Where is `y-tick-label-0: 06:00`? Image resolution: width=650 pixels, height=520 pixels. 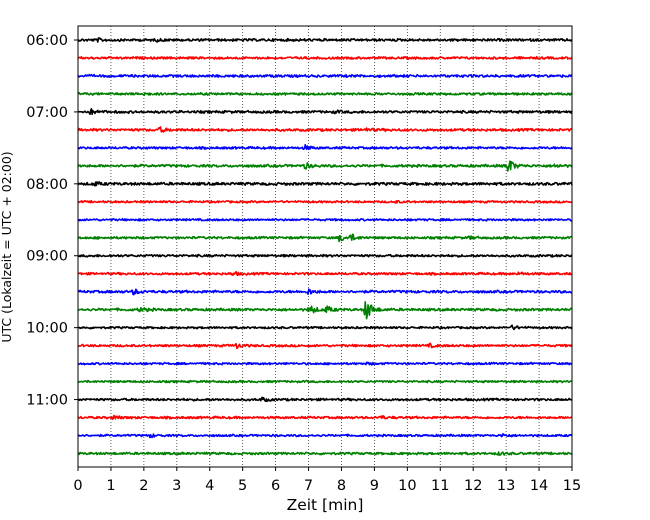 y-tick-label-0: 06:00 is located at coordinates (47, 41).